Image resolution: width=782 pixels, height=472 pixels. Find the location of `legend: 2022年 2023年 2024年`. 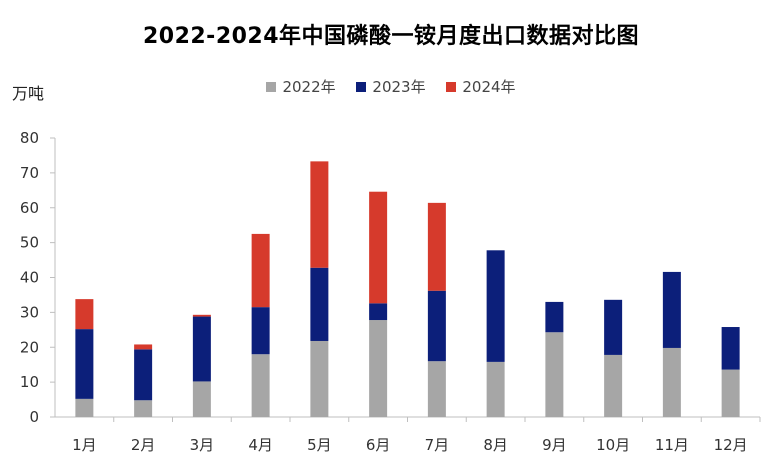

legend: 2022年 2023年 2024年 is located at coordinates (391, 86).